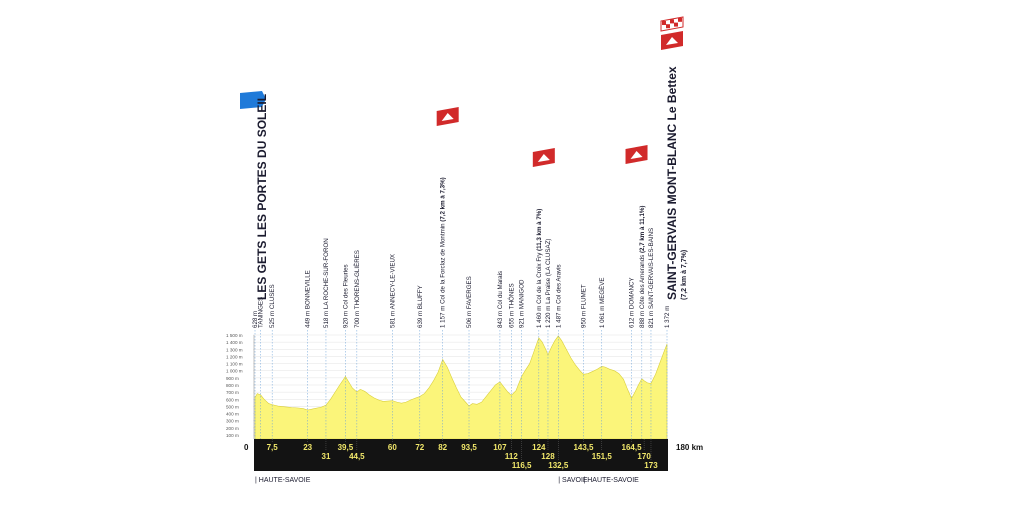  I want to click on waypoint-label: 921 m MANIGOD, so click(522, 303).